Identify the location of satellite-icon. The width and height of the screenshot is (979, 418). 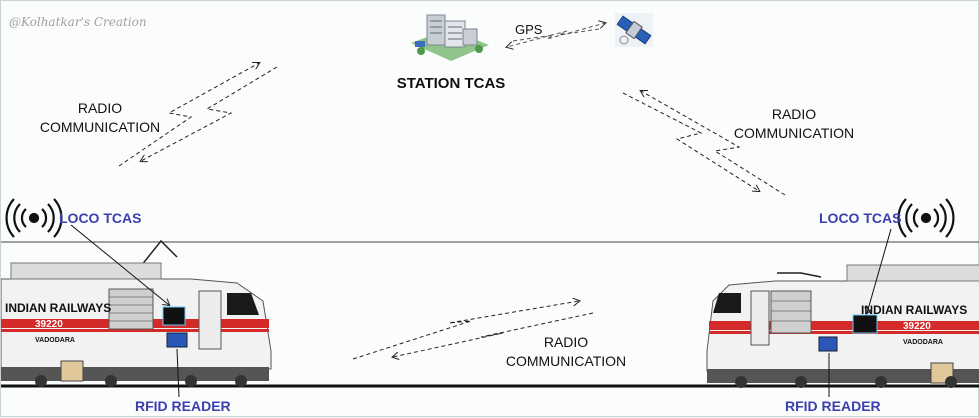
(634, 30).